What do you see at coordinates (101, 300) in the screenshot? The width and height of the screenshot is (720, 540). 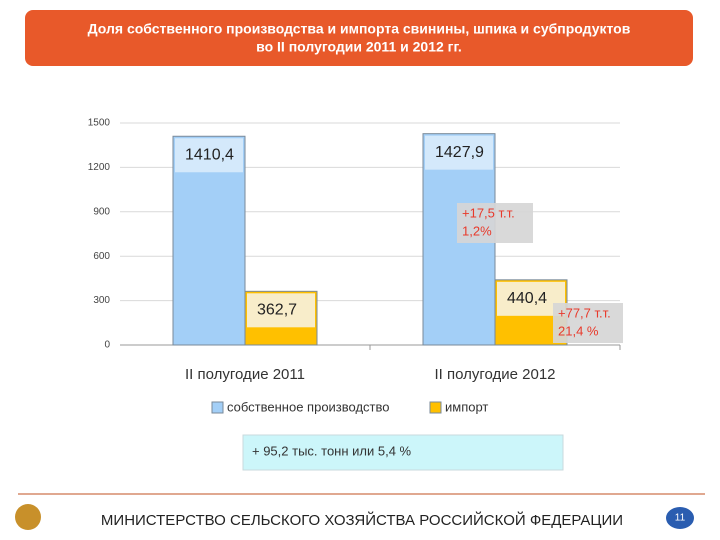 I see `y-tick-label: 300` at bounding box center [101, 300].